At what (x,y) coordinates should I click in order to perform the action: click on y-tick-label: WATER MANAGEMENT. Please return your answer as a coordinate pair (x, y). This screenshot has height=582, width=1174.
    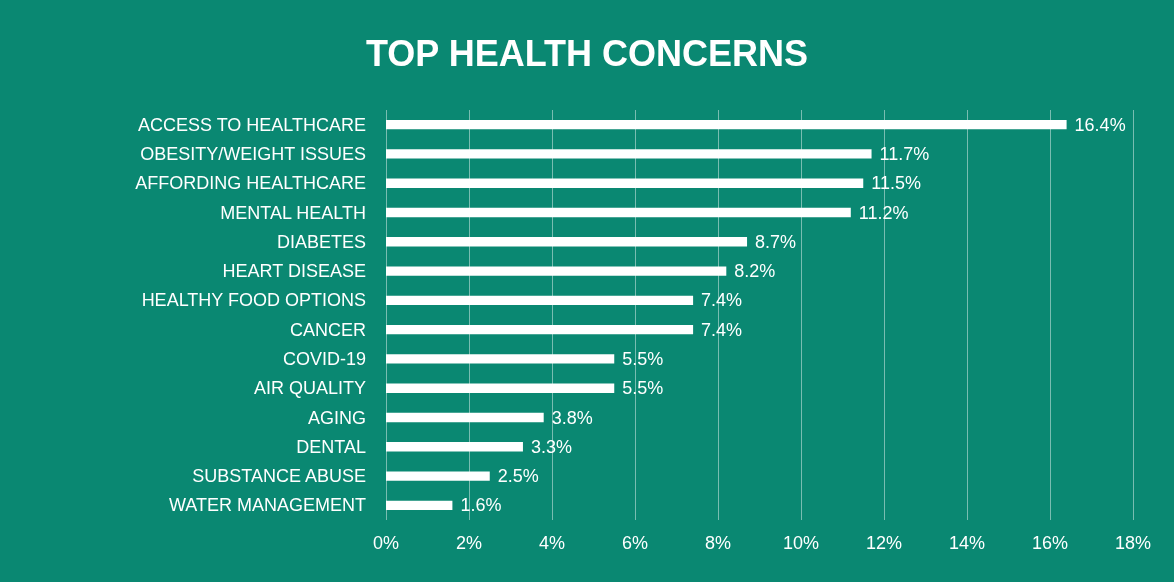
    Looking at the image, I should click on (267, 505).